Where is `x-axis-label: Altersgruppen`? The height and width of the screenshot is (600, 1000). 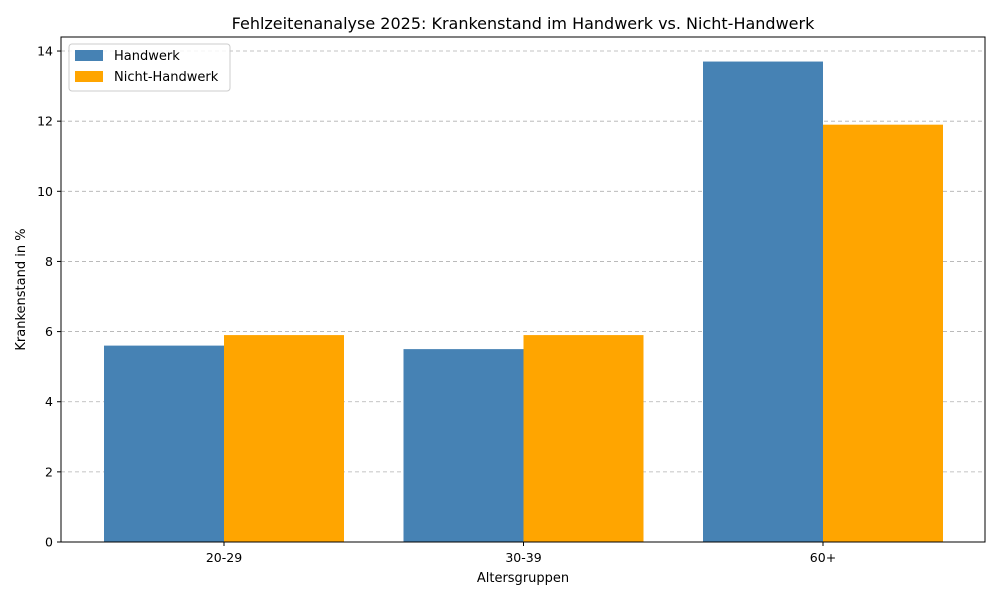
x-axis-label: Altersgruppen is located at coordinates (523, 578).